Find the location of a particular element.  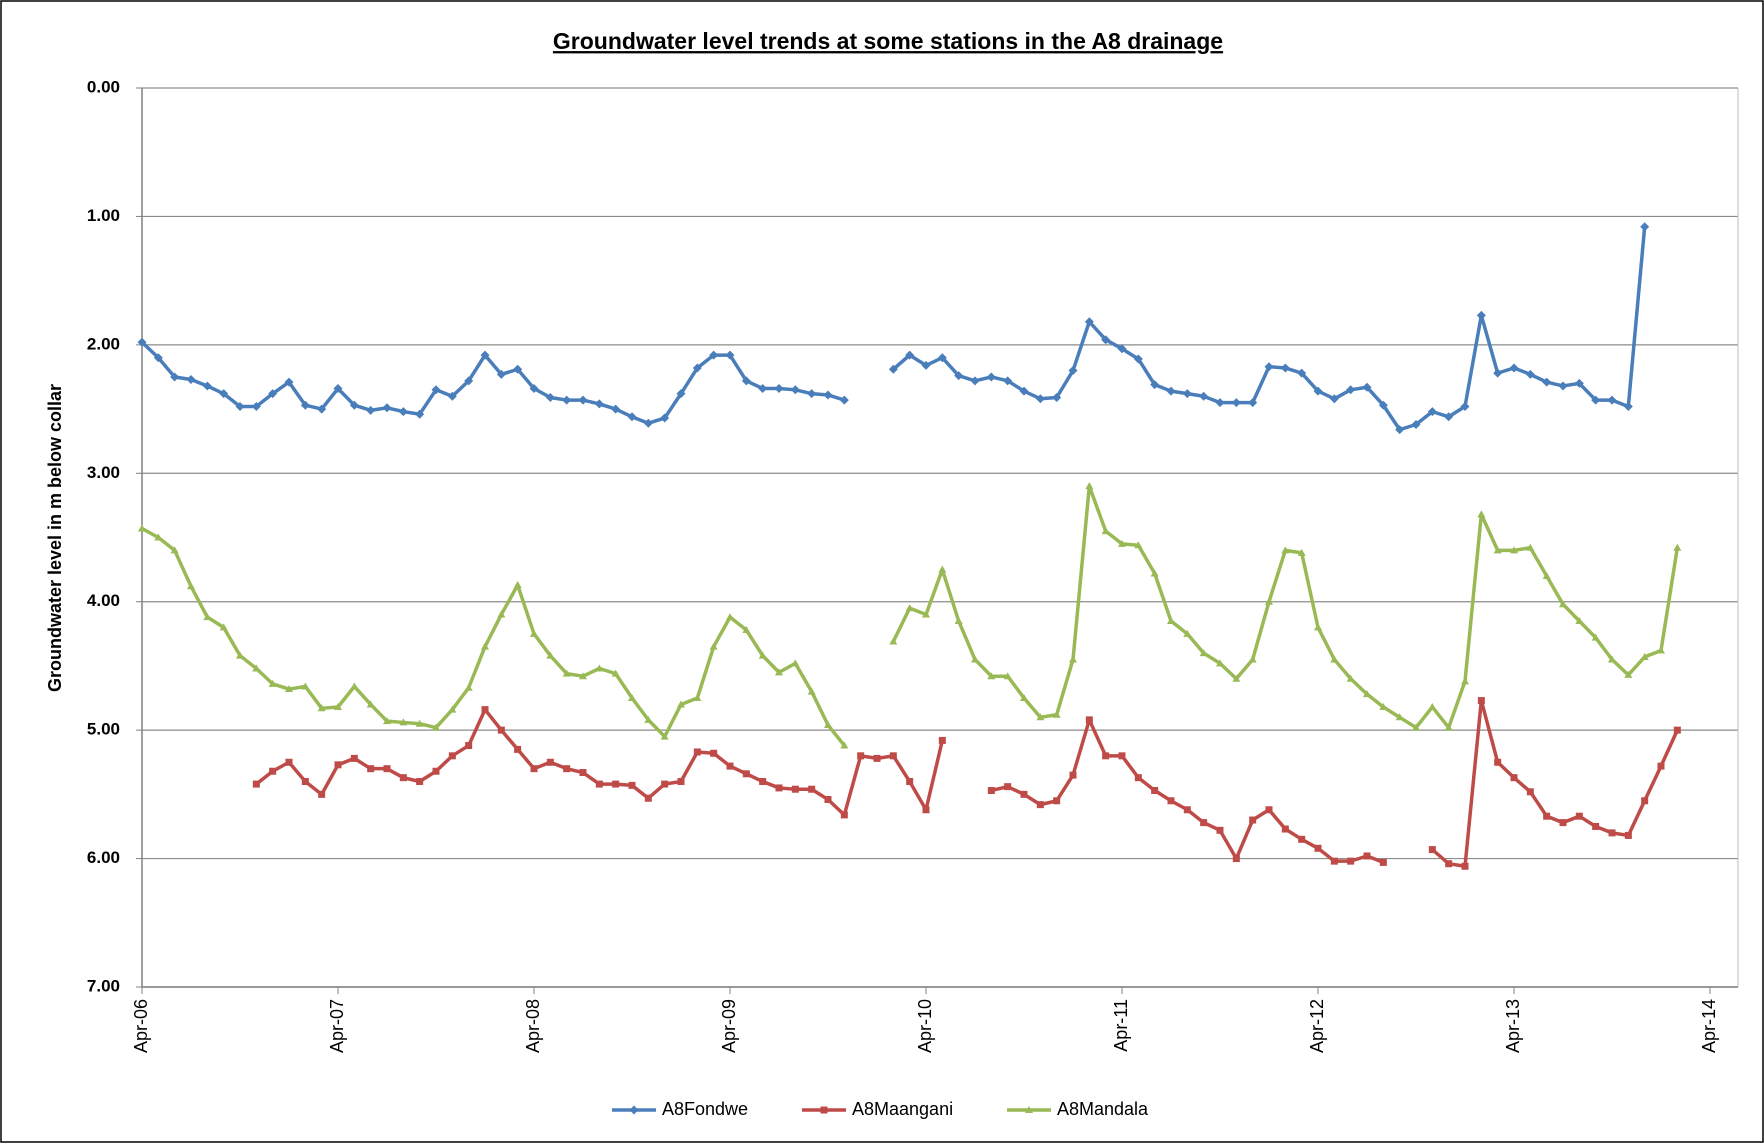

x-tick-label: Apr-10 is located at coordinates (925, 1026).